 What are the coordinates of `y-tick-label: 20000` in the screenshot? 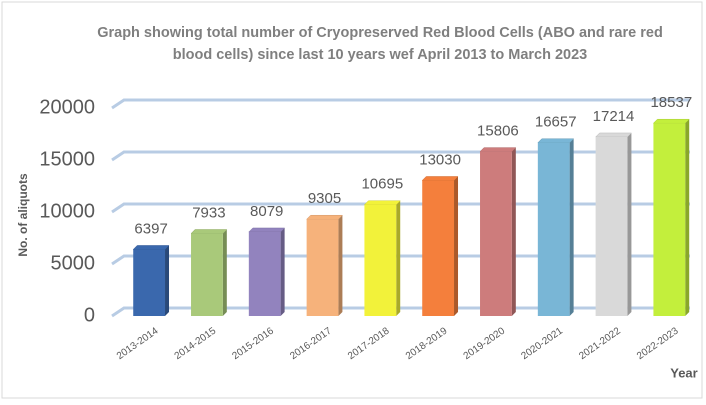 It's located at (67, 107).